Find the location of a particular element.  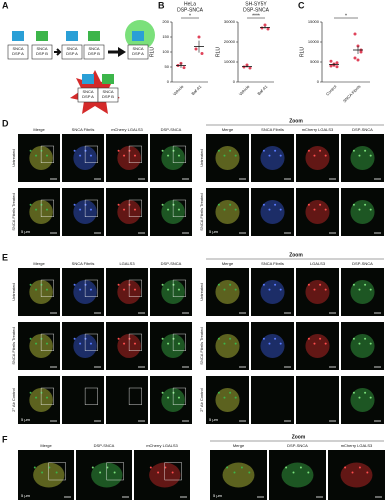

x-tick-label: SNCA Fibrils is located at coordinates (352, 94).